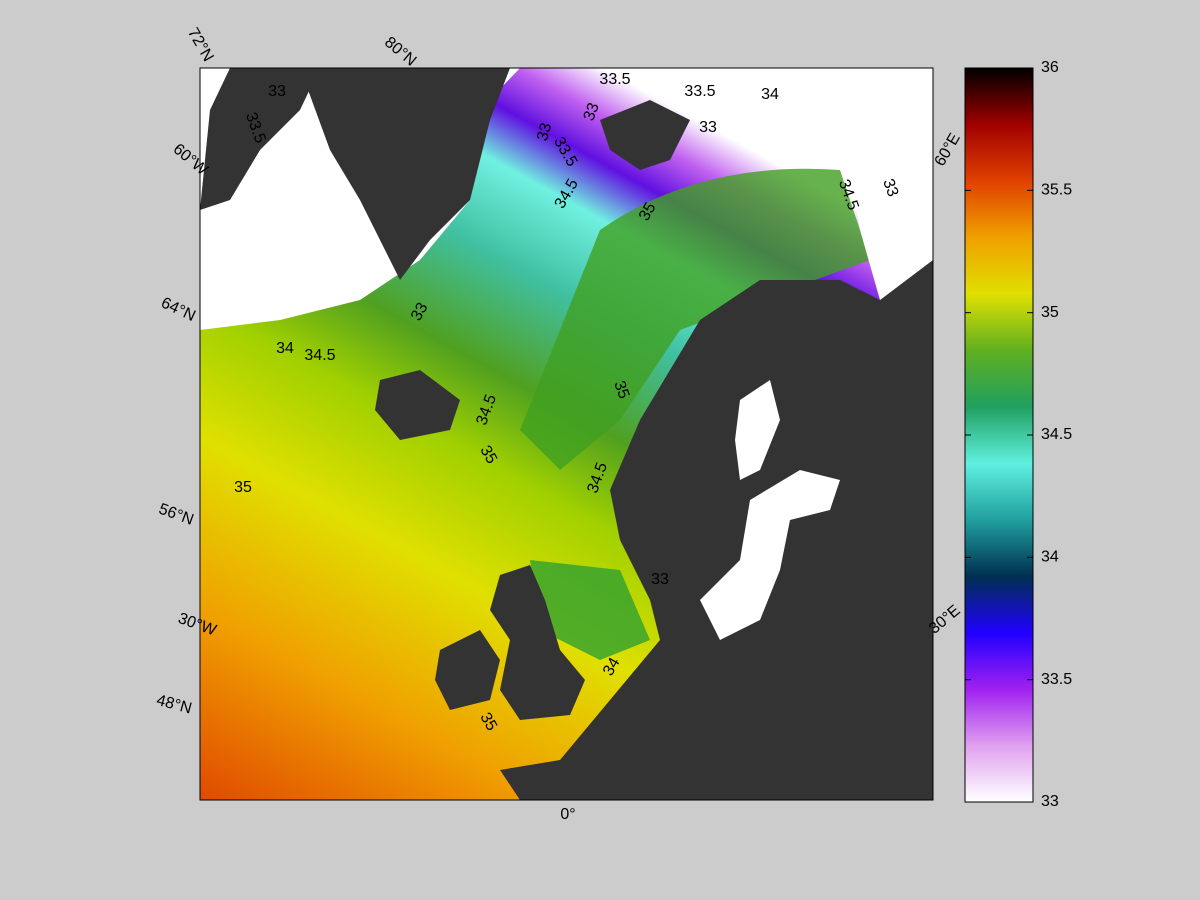 The image size is (1200, 900). Describe the element at coordinates (645, 135) in the screenshot. I see `land-svalbard` at that location.